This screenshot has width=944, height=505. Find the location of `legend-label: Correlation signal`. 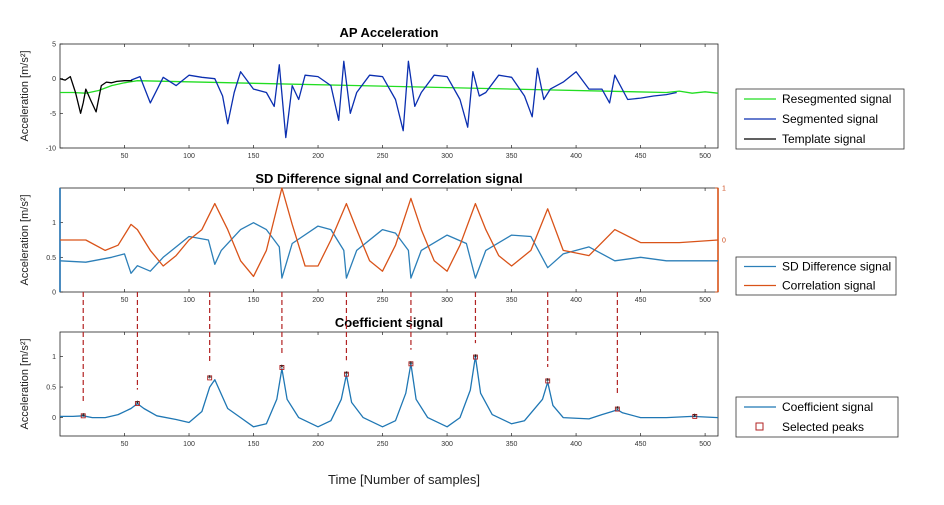

legend-label: Correlation signal is located at coordinates (828, 286).